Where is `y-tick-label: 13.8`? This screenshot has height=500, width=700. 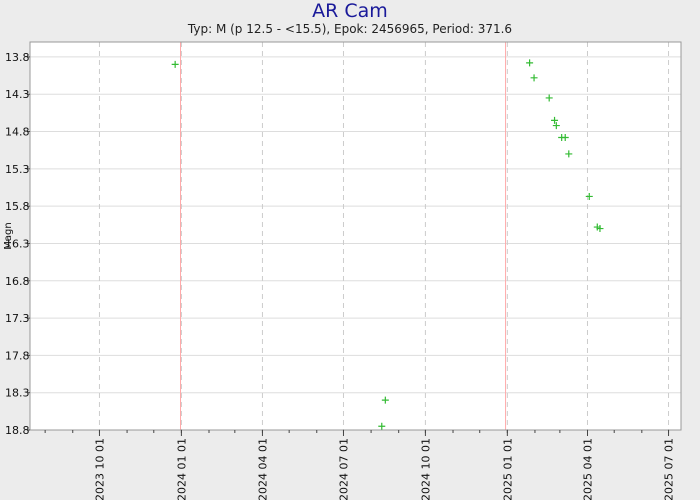
y-tick-label: 13.8 is located at coordinates (17, 57).